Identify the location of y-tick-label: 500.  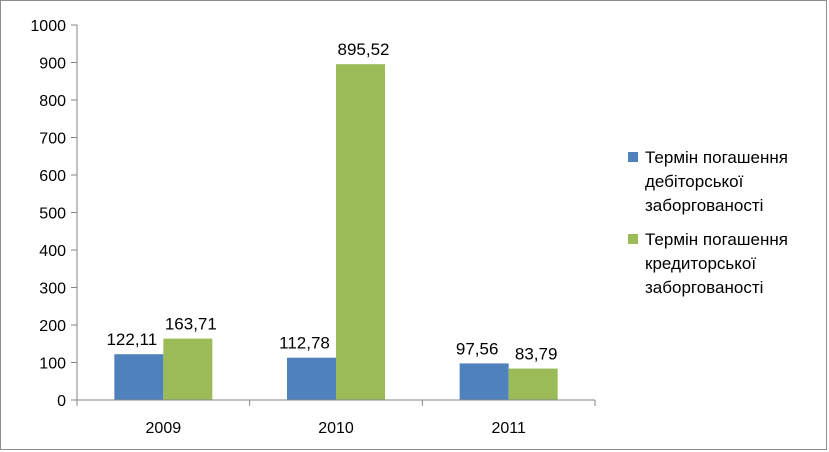
(52, 214).